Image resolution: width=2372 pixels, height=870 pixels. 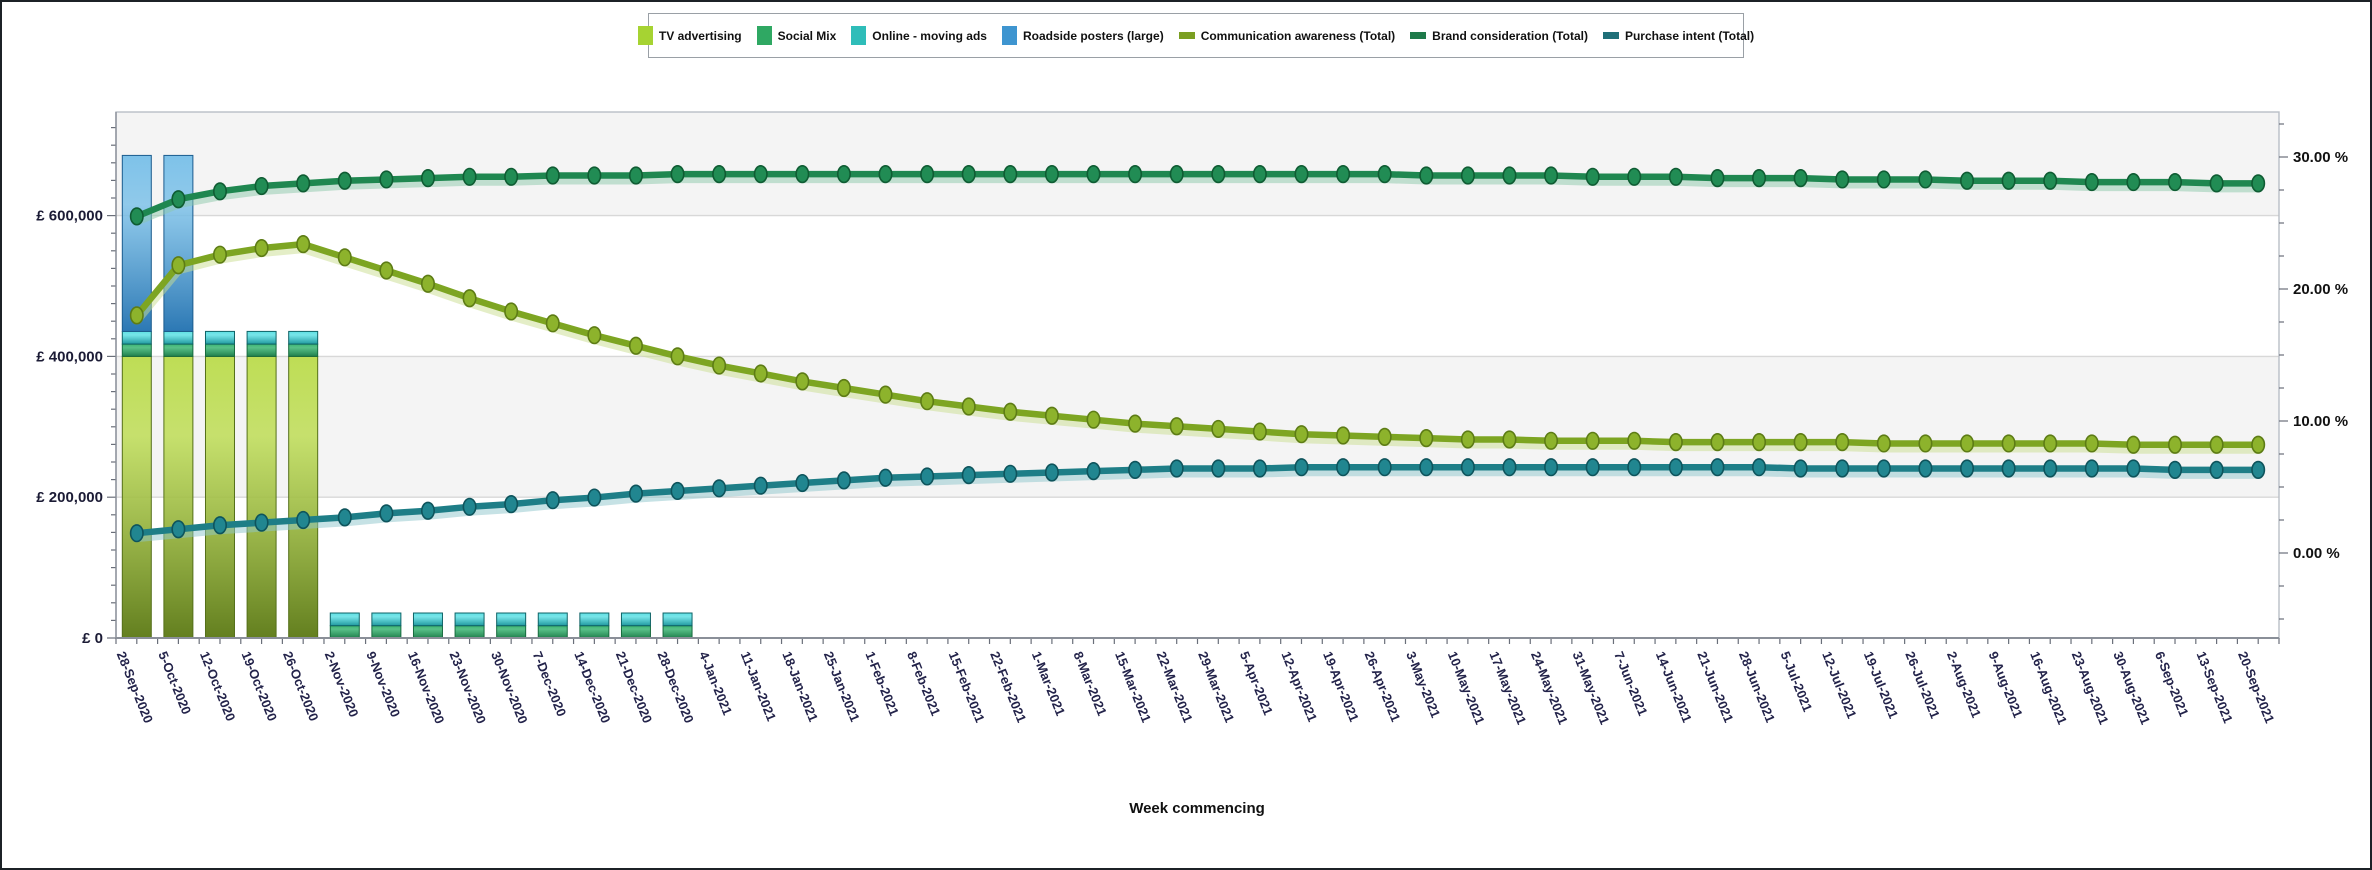 I want to click on svg-text: £ 200,000, so click(x=69, y=497).